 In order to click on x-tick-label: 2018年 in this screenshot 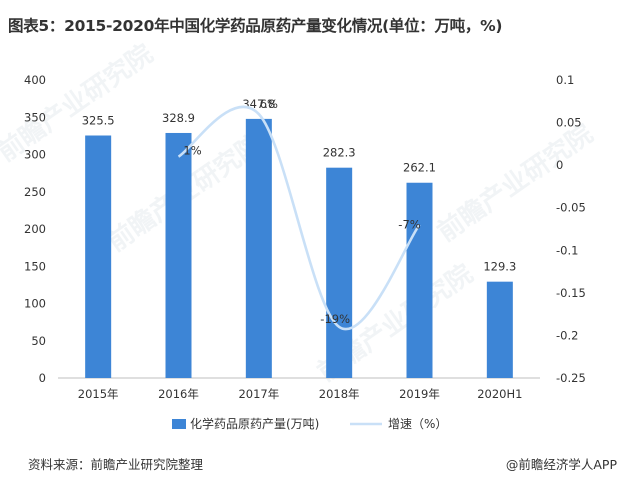, I will do `click(339, 394)`.